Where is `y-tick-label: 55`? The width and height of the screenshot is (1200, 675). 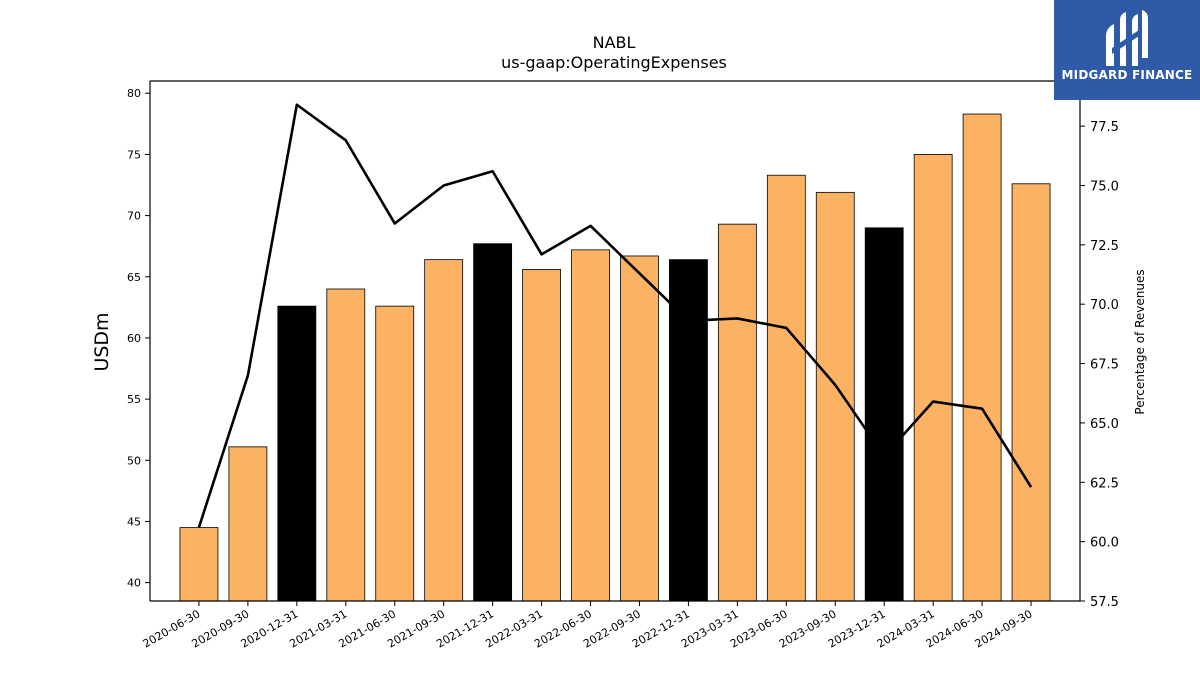
y-tick-label: 55 is located at coordinates (134, 399).